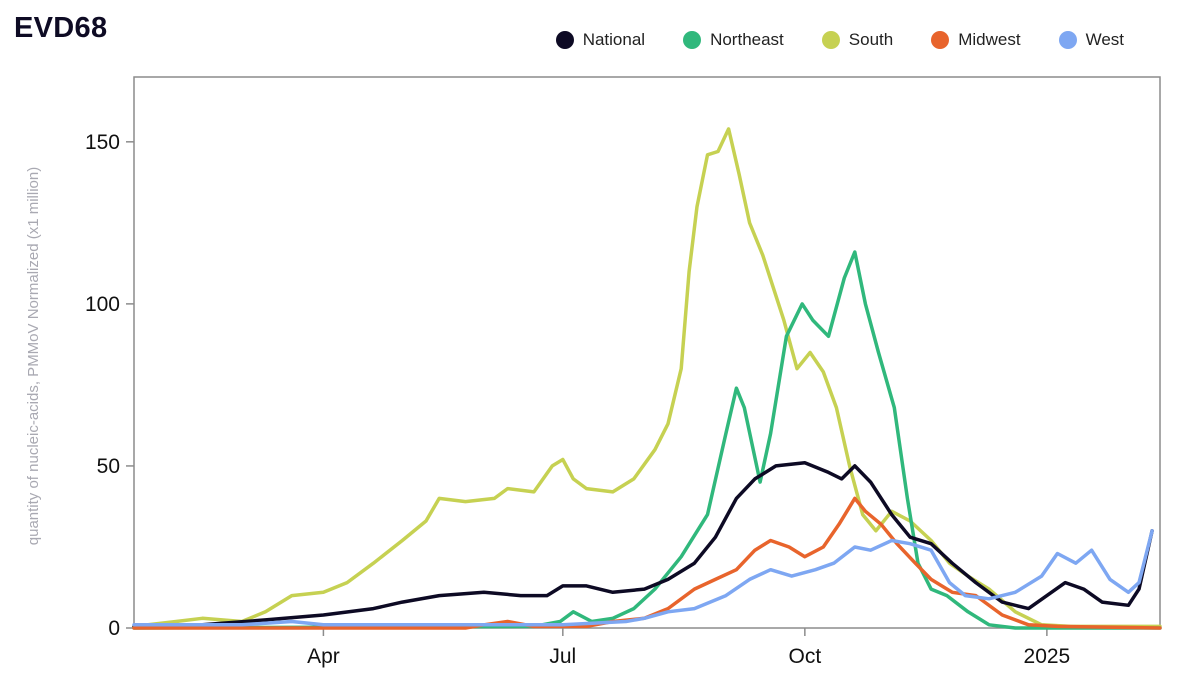 This screenshot has height=684, width=1188. Describe the element at coordinates (562, 656) in the screenshot. I see `x-tick-label: Jul` at that location.